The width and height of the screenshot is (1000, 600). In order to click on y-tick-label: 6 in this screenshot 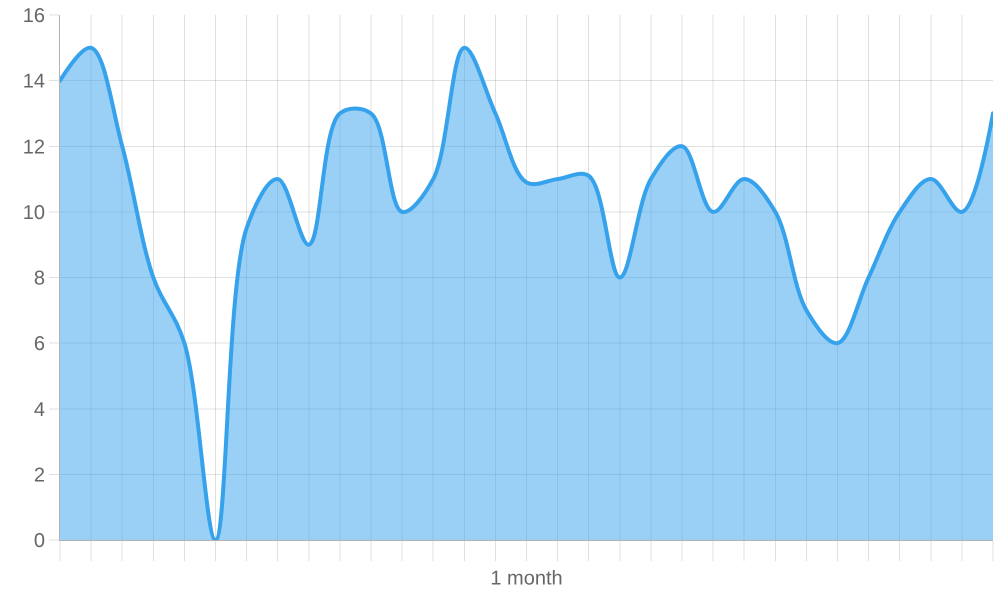, I will do `click(39, 344)`.